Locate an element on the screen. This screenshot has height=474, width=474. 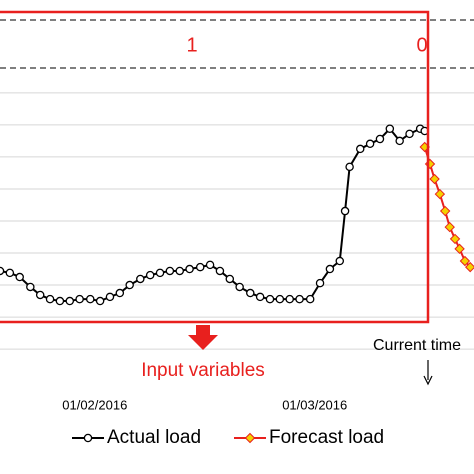
legend-label: Actual load is located at coordinates (154, 437).